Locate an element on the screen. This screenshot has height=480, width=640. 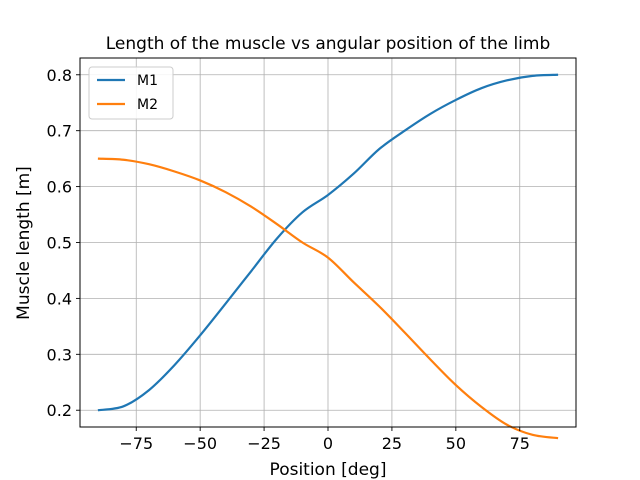
y-axis-label: Muscle length [m] is located at coordinates (24, 243).